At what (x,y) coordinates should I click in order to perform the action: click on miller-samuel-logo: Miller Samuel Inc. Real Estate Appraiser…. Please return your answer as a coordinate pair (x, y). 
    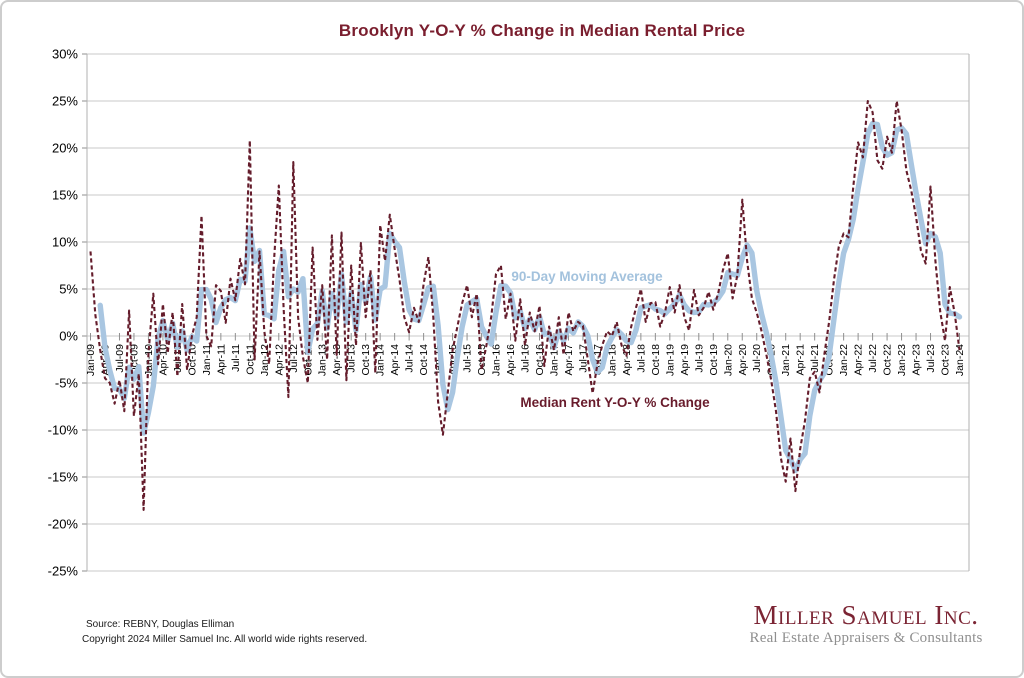
    Looking at the image, I should click on (866, 624).